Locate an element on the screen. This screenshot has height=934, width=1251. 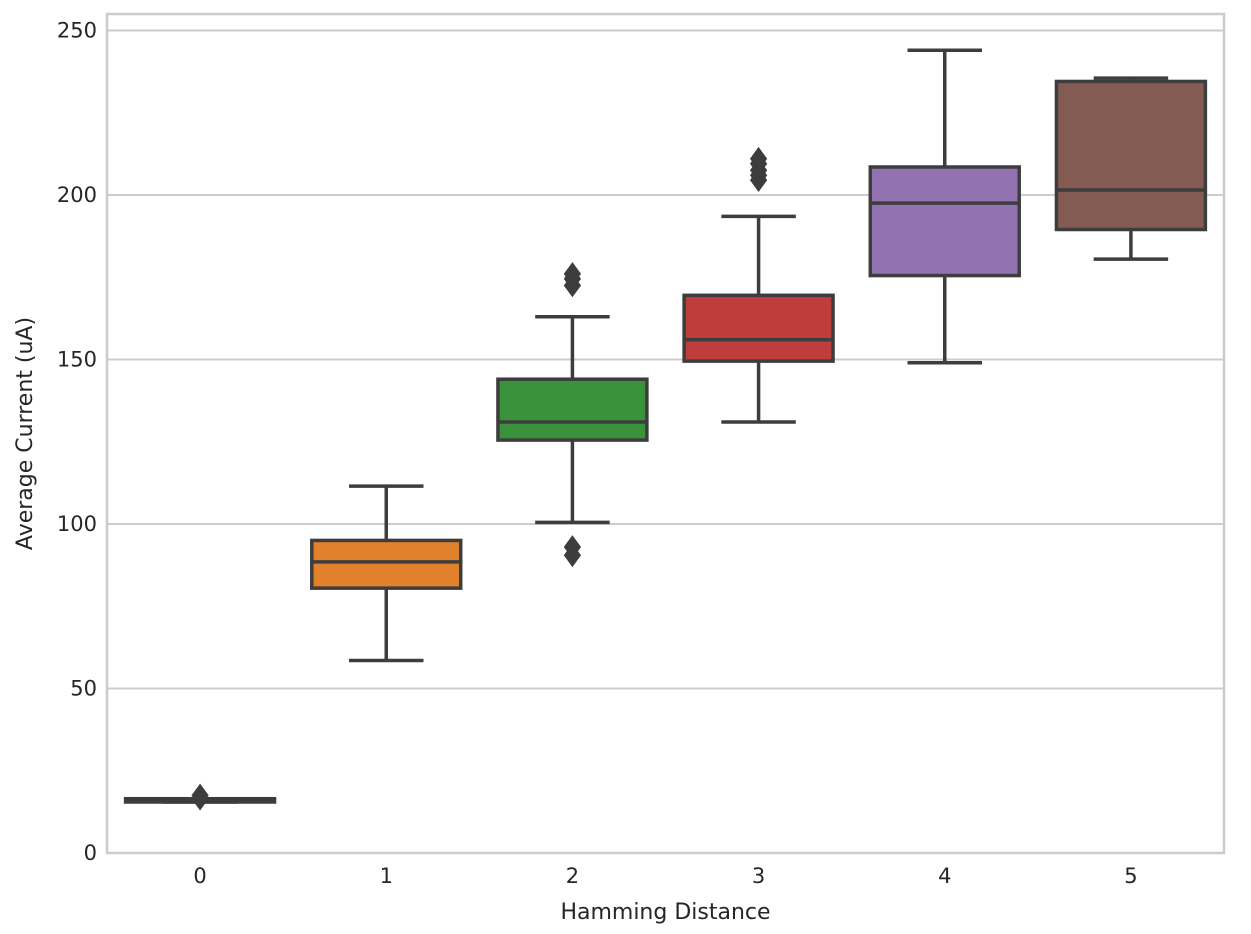
x-axis-label: Hamming Distance is located at coordinates (665, 912).